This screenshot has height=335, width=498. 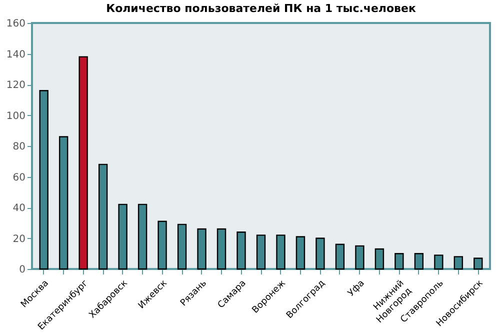 What do you see at coordinates (356, 288) in the screenshot?
I see `x-tick-label: Уфа` at bounding box center [356, 288].